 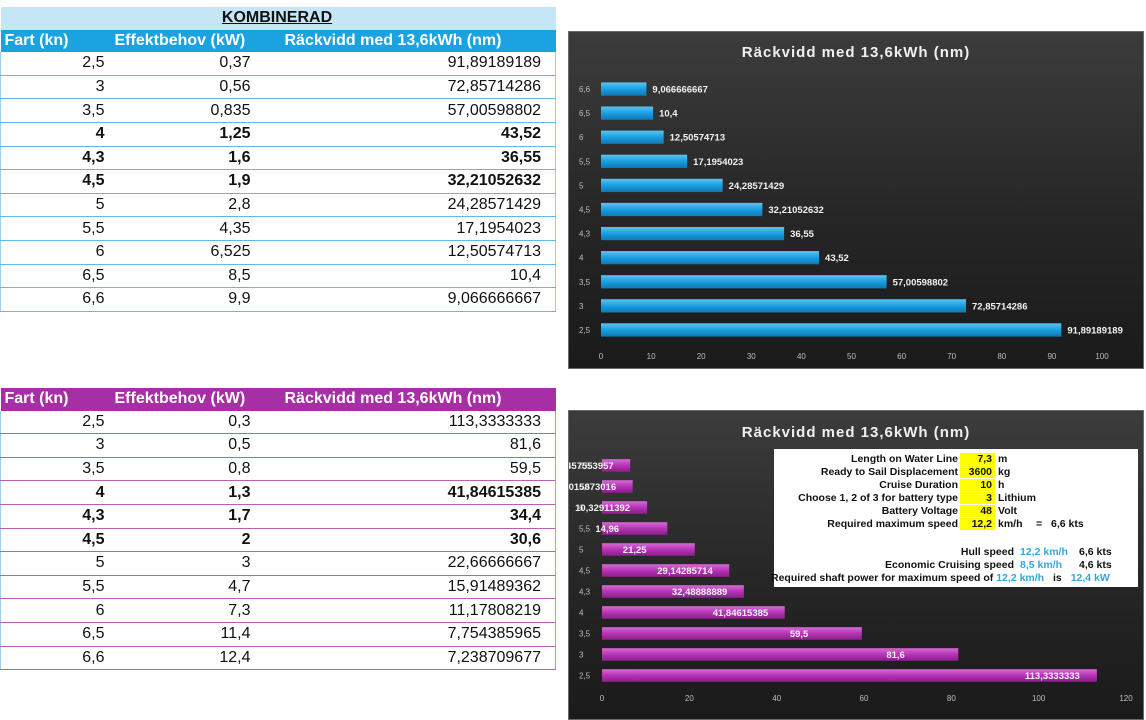 What do you see at coordinates (776, 698) in the screenshot?
I see `x-tick-label: 40` at bounding box center [776, 698].